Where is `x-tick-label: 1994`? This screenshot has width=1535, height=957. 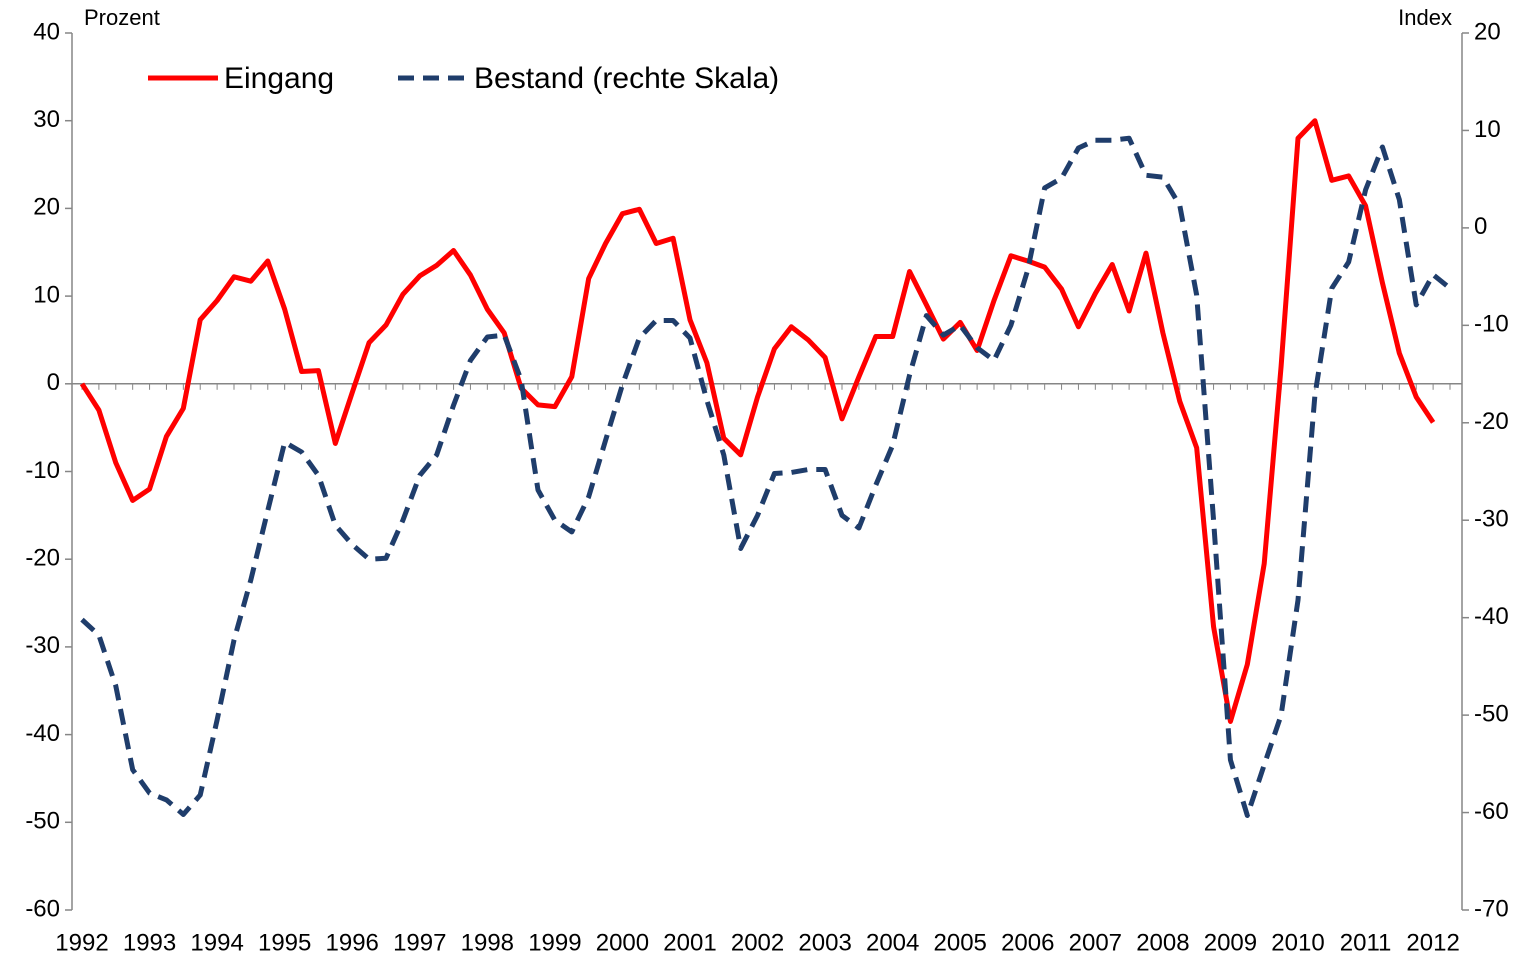 x-tick-label: 1994 is located at coordinates (216, 942).